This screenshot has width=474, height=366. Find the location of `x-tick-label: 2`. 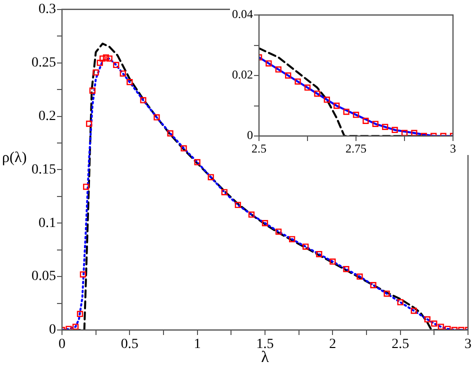

x-tick-label: 2 is located at coordinates (332, 344).